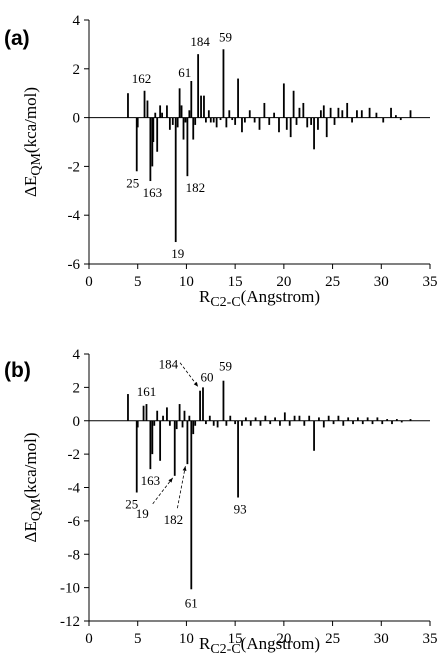 Image resolution: width=445 pixels, height=656 pixels. What do you see at coordinates (191, 602) in the screenshot?
I see `annotation-label: 61` at bounding box center [191, 602].